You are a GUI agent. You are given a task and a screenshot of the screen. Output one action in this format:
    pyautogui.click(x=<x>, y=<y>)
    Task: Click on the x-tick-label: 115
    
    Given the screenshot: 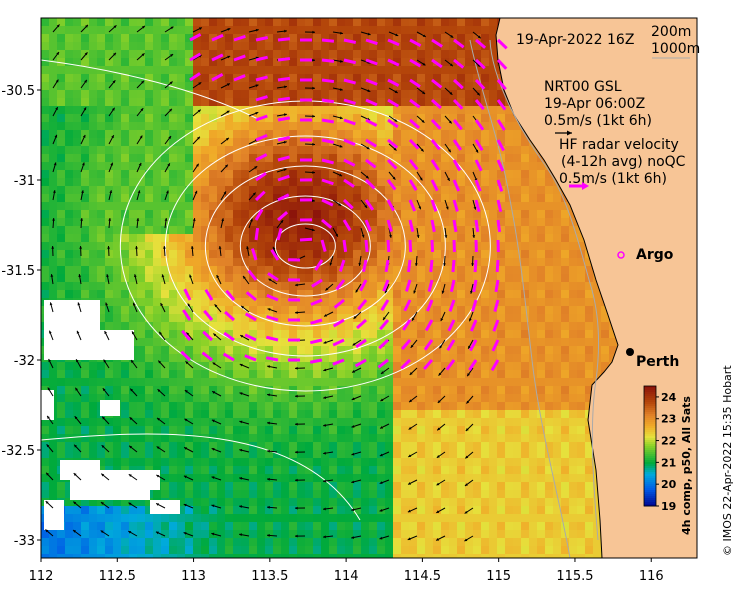 What is the action you would take?
    pyautogui.click(x=498, y=576)
    